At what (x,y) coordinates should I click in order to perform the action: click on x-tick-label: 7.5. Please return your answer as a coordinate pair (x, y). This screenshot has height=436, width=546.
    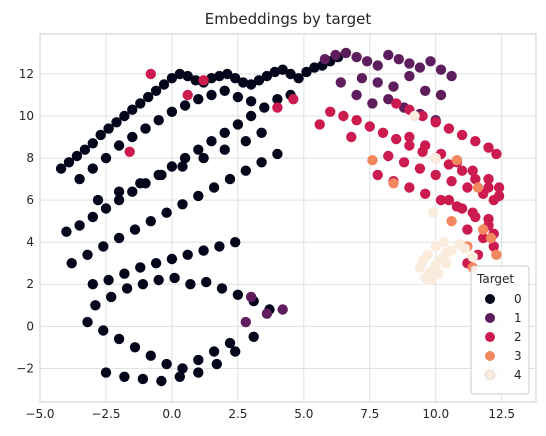
    Looking at the image, I should click on (369, 414).